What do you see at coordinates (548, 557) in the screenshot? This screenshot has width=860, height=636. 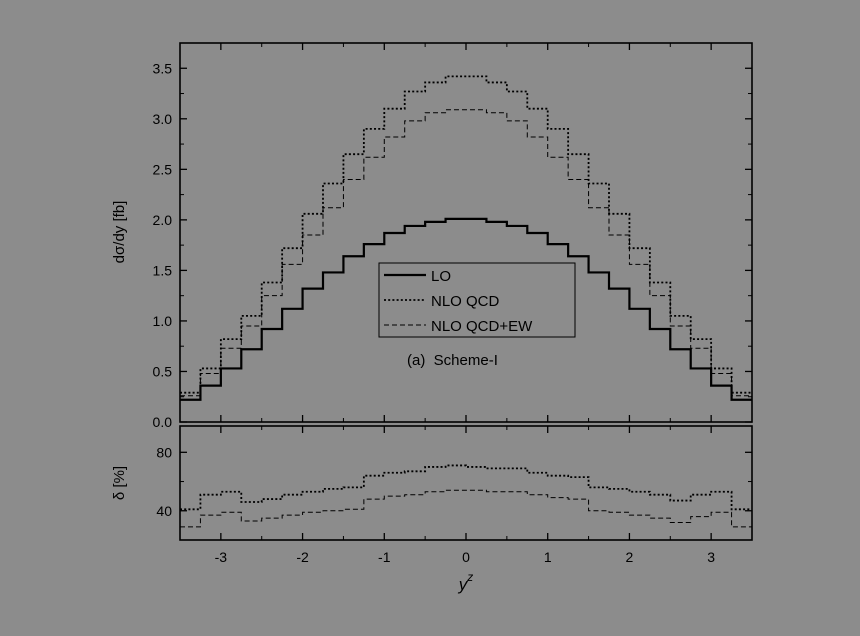 I see `x-tick-label: 1` at bounding box center [548, 557].